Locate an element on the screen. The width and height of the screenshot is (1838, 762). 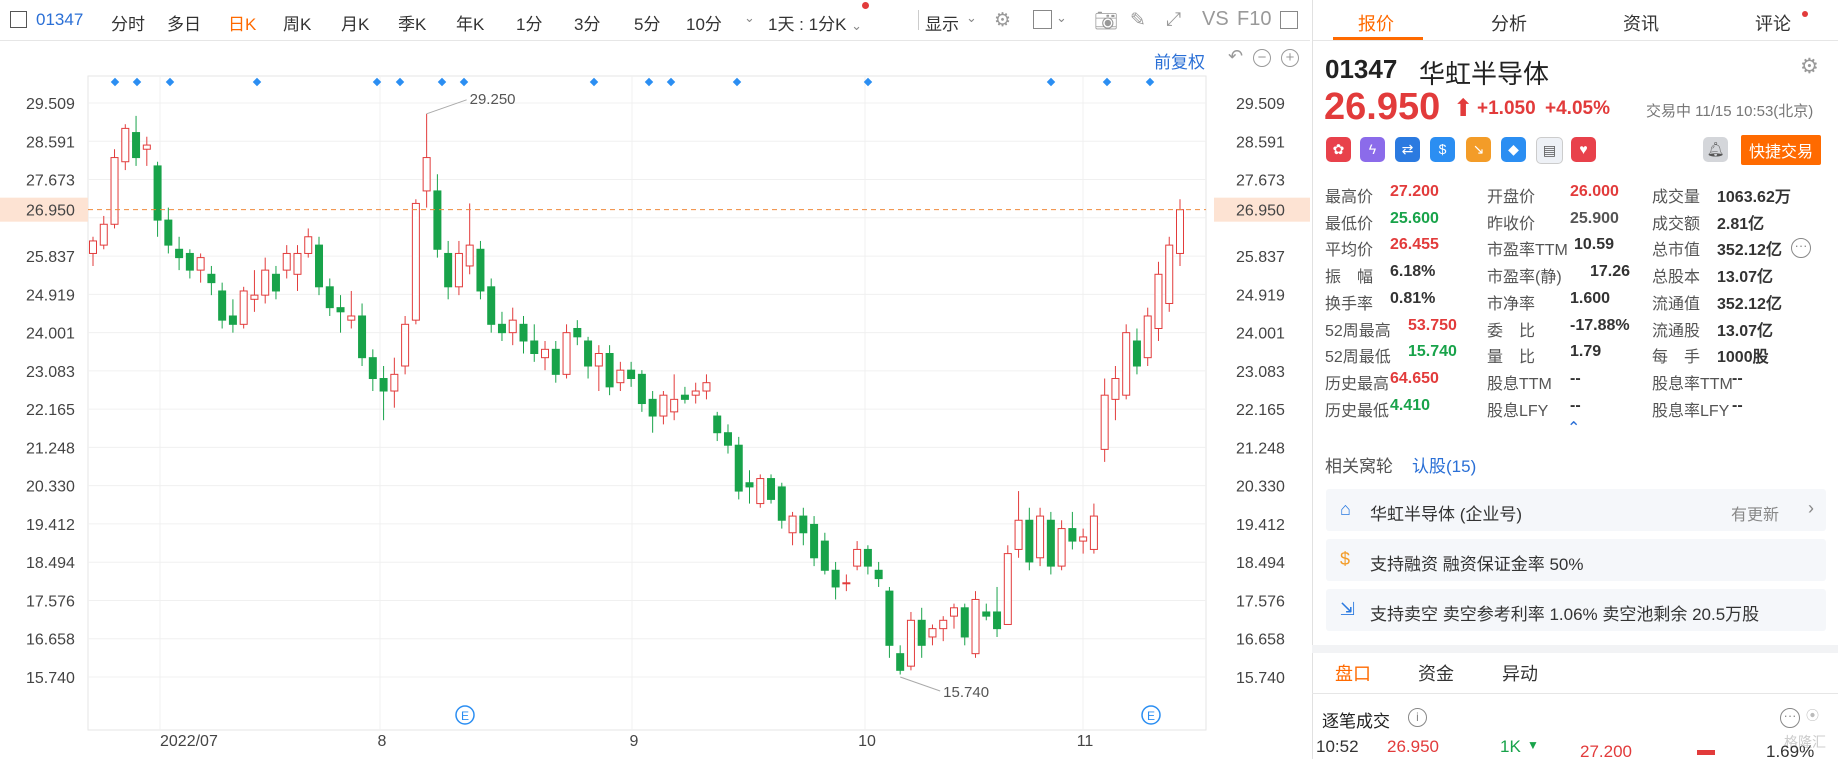
panel-settings-icon: ⚙ is located at coordinates (1809, 66).